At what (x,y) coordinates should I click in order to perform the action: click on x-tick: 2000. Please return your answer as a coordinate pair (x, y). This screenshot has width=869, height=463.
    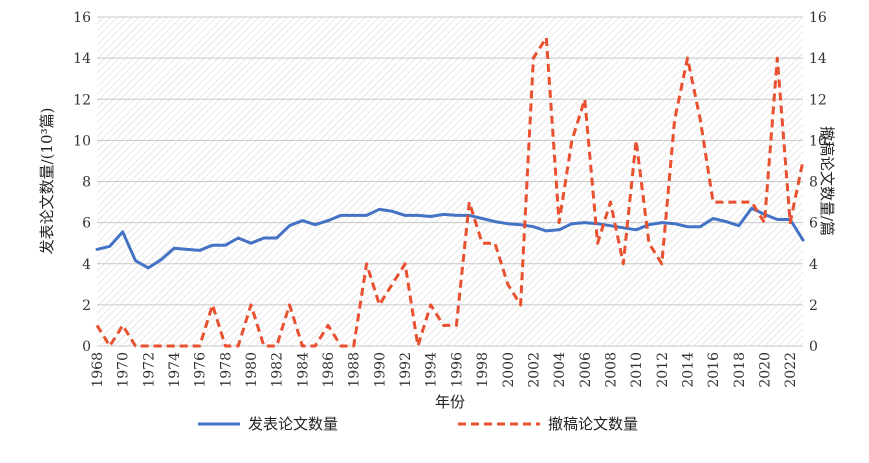
    Looking at the image, I should click on (509, 370).